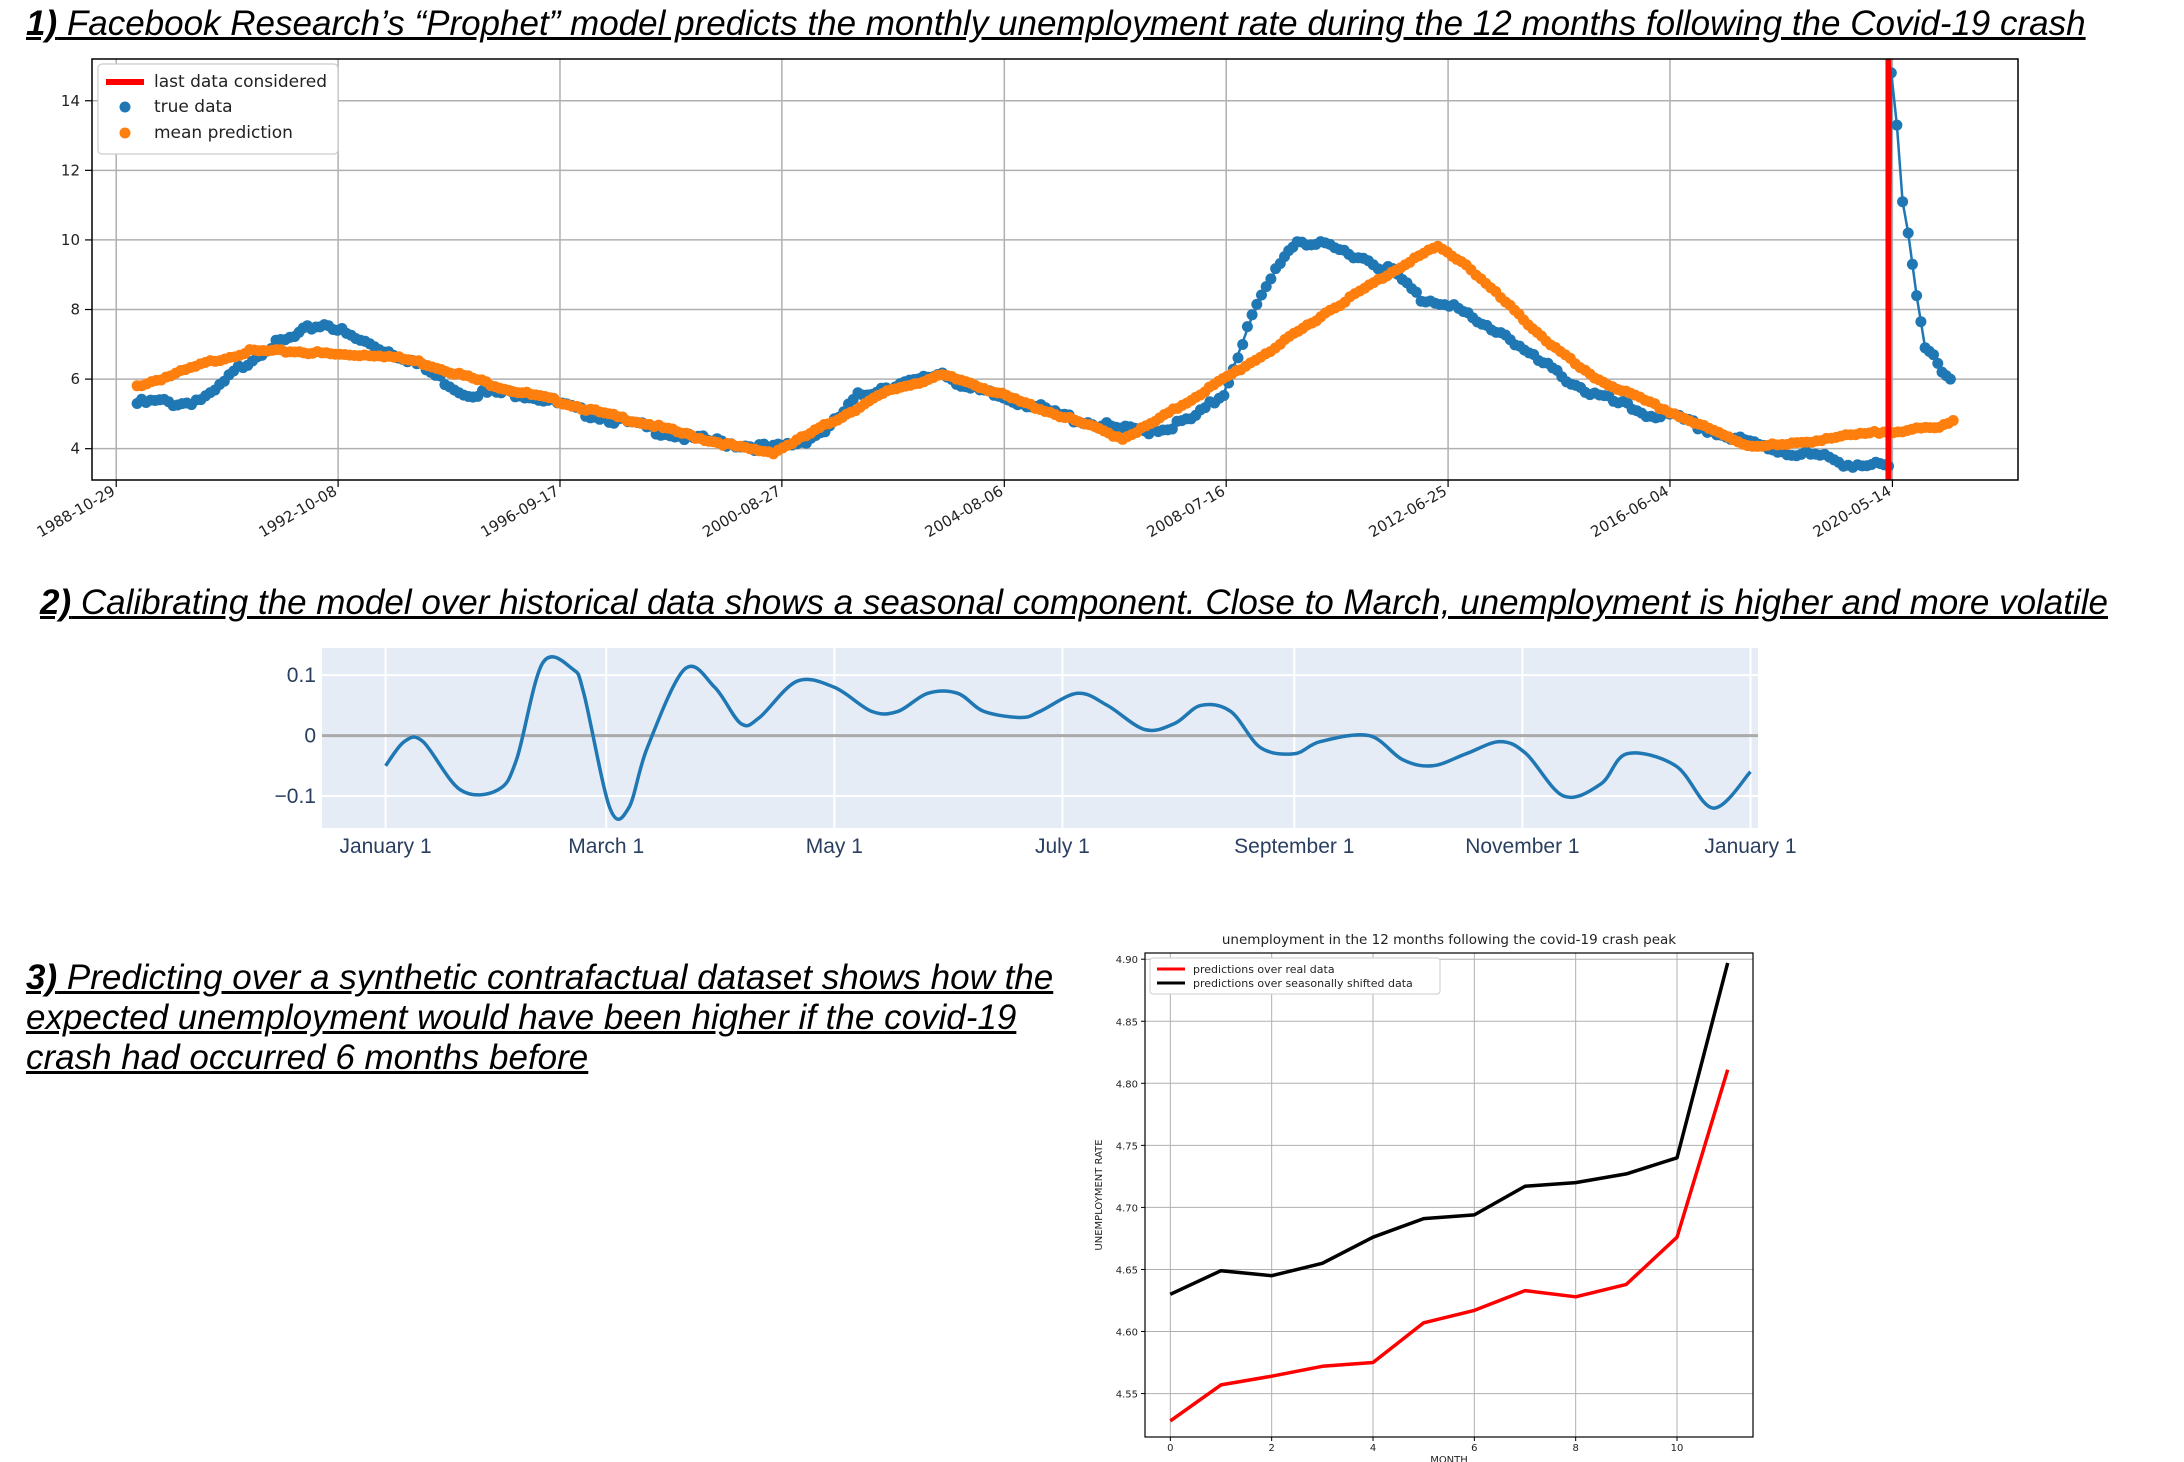 The height and width of the screenshot is (1462, 2184). Describe the element at coordinates (1127, 1146) in the screenshot. I see `y-tick-label: 4.75` at that location.